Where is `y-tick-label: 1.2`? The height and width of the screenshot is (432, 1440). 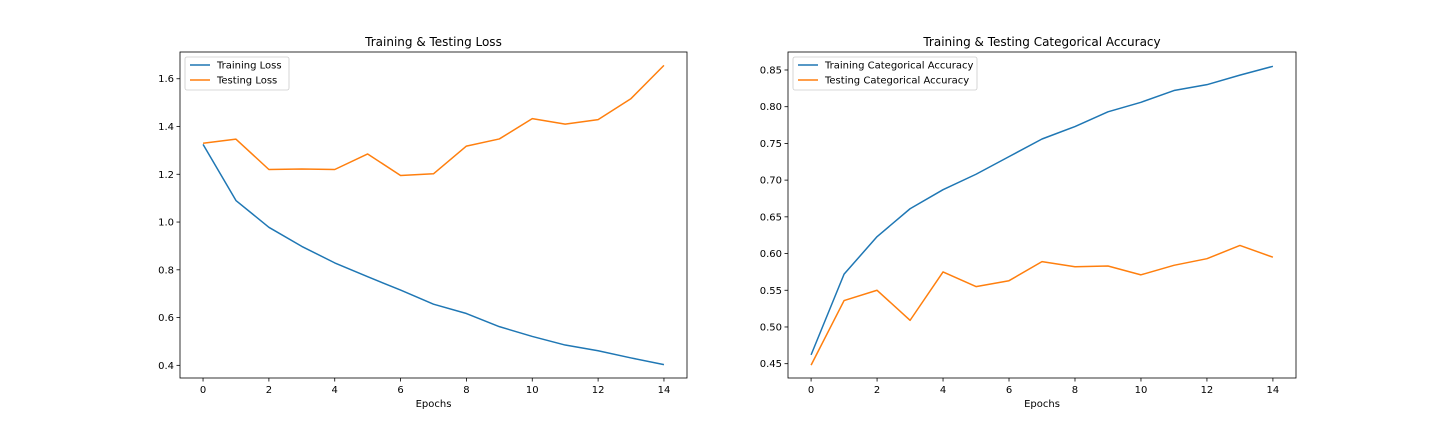 y-tick-label: 1.2 is located at coordinates (166, 175).